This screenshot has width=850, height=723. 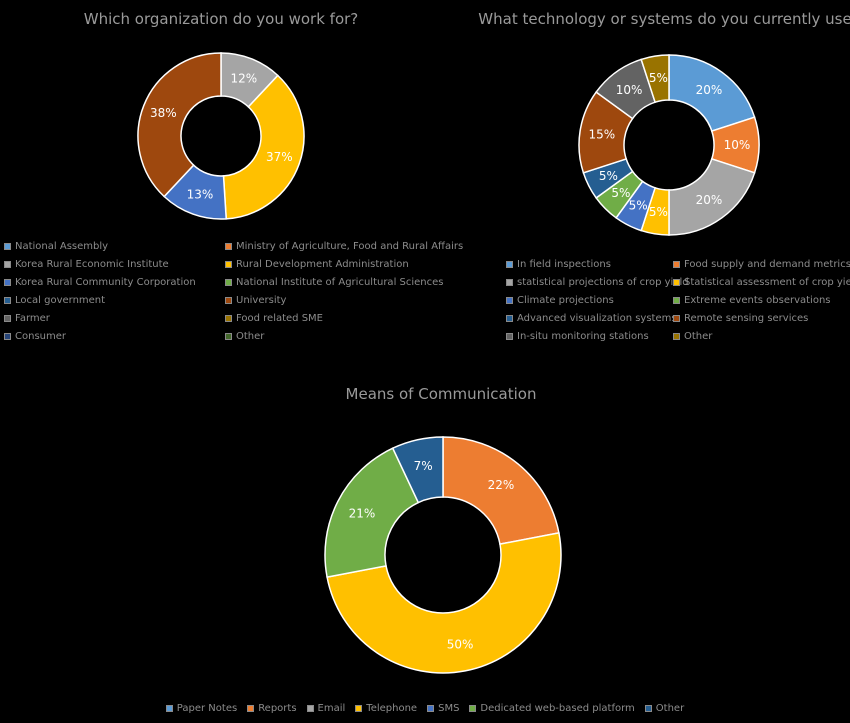 I want to click on legend-item: SMS, so click(x=443, y=708).